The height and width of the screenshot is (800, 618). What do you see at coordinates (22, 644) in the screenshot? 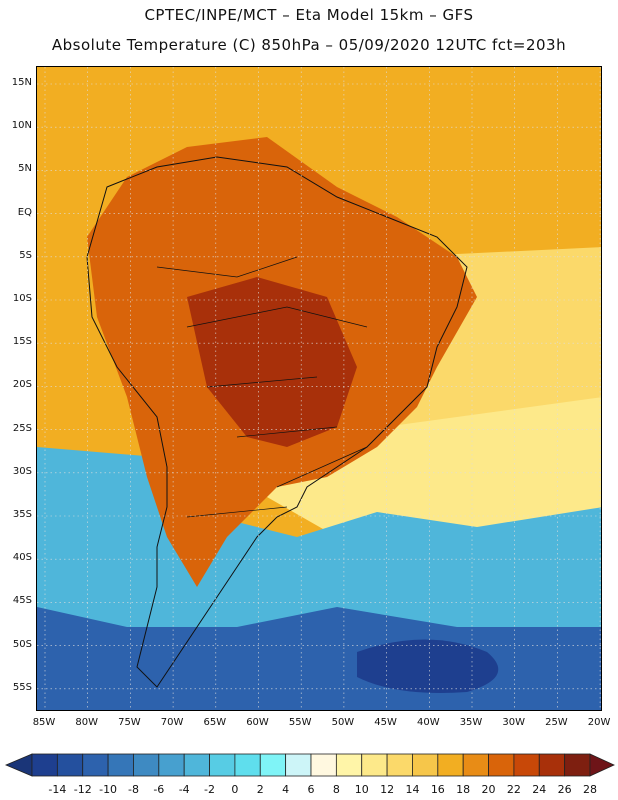
I see `lat-label: 50S` at bounding box center [22, 644].